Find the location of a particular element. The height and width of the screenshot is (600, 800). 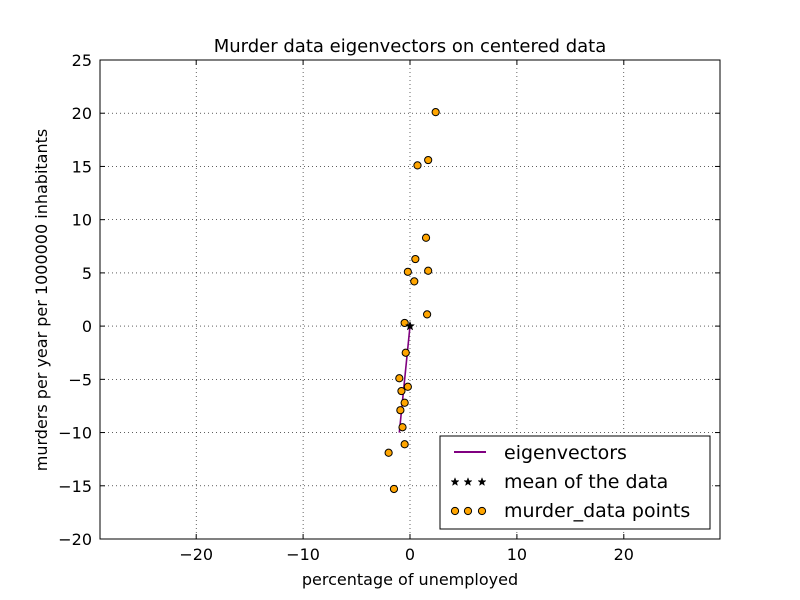

mean-marker-series is located at coordinates (410, 325).